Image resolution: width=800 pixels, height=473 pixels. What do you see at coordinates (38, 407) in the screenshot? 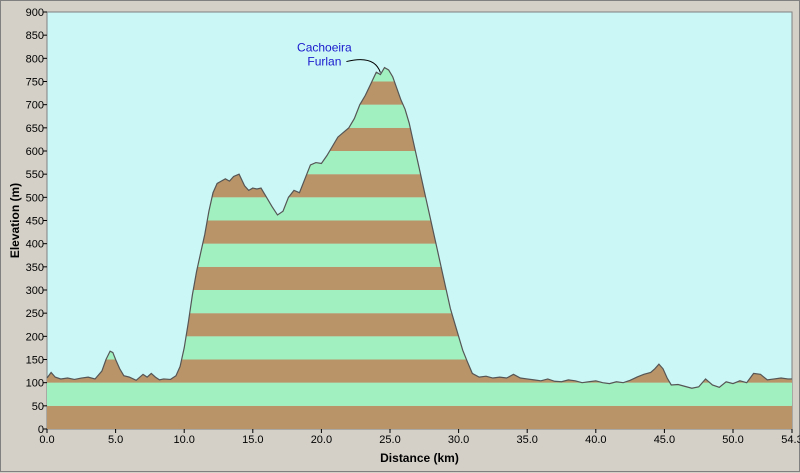
I see `y-tick-label: 50` at bounding box center [38, 407].